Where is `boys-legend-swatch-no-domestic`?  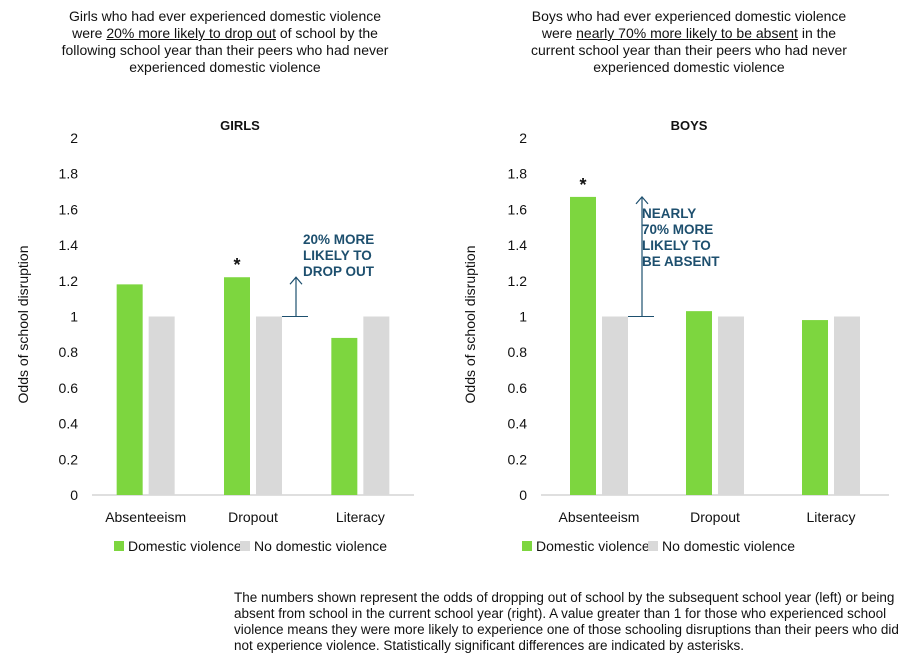
boys-legend-swatch-no-domestic is located at coordinates (653, 546).